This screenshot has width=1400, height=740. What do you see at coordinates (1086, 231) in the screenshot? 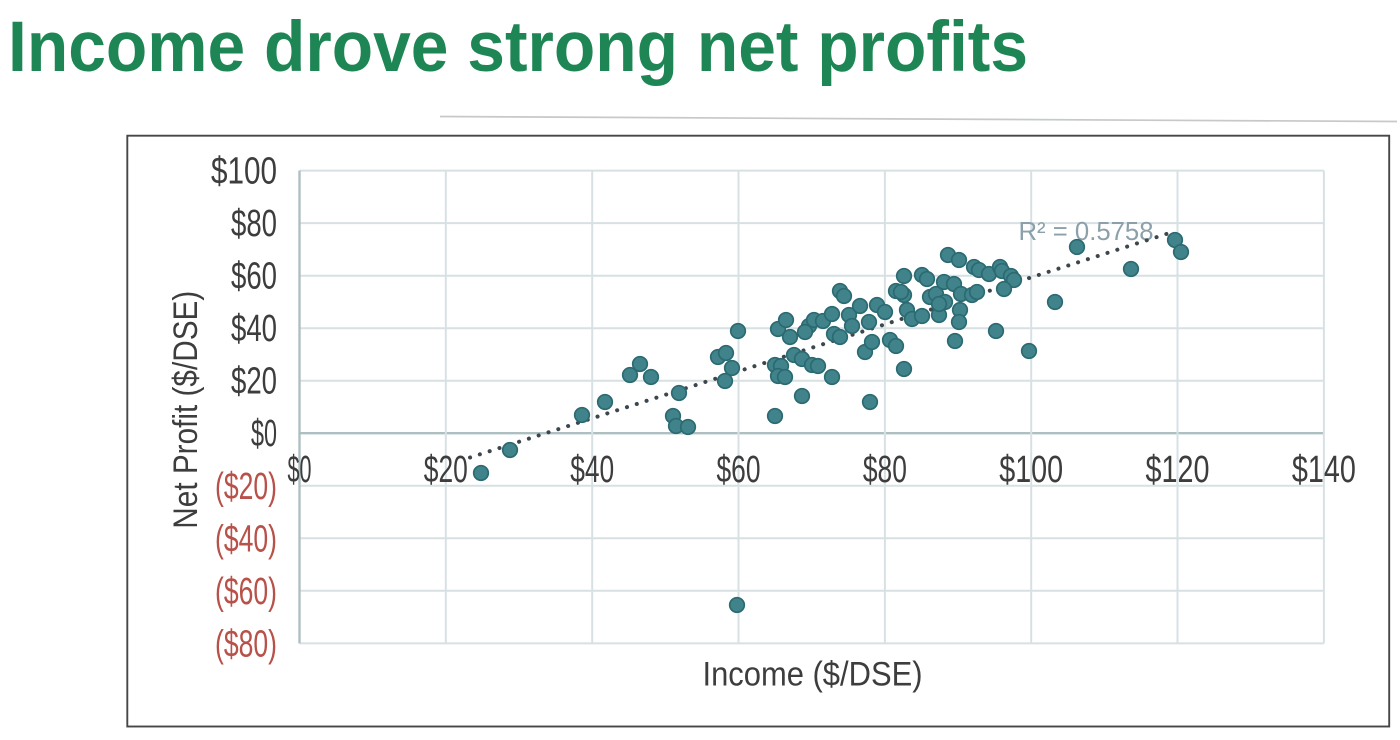
I see `svg-text: R² = 0.5758` at bounding box center [1086, 231].